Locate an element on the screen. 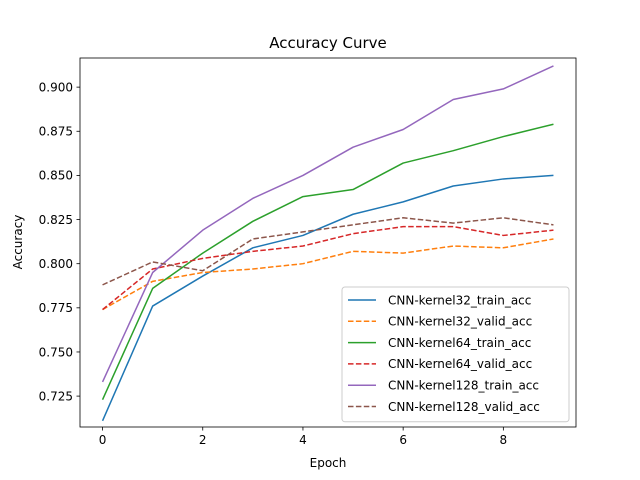 The image size is (640, 480). legend-box is located at coordinates (455, 354).